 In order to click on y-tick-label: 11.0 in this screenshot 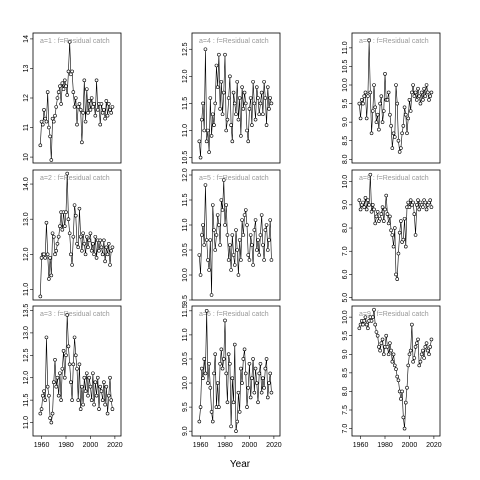, I will do `click(345, 47)`.